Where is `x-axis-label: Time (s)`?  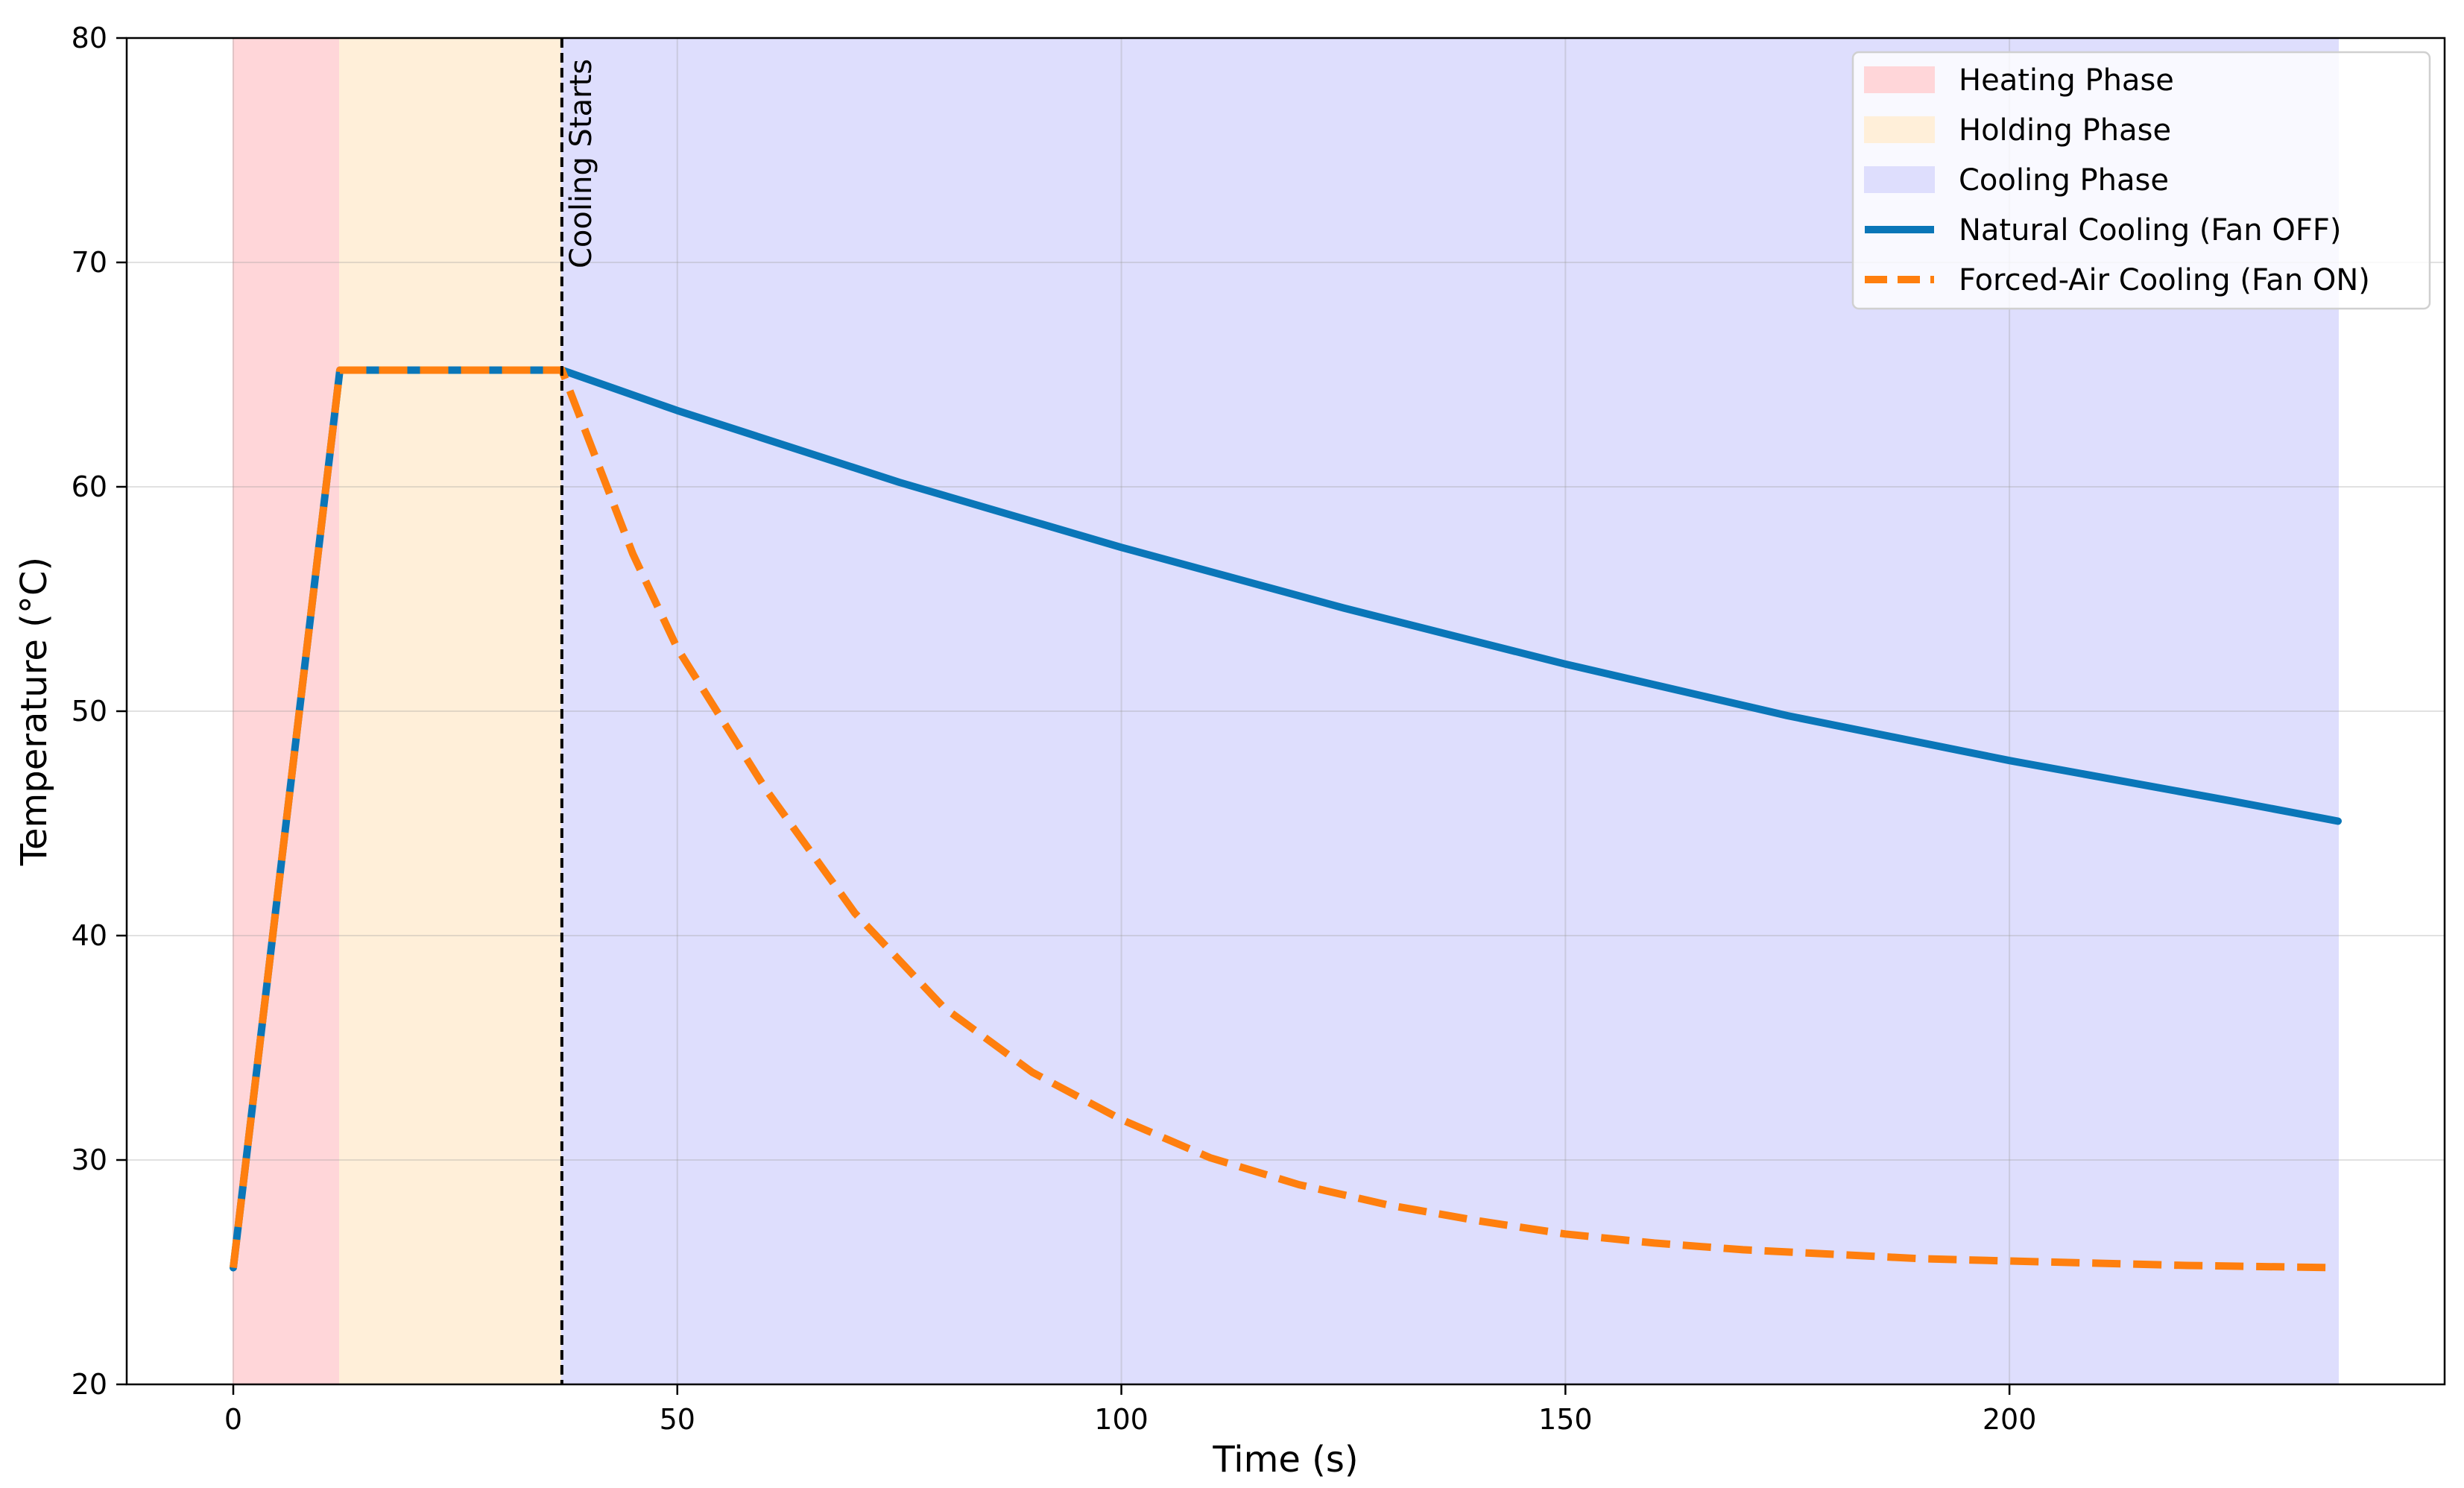
x-axis-label: Time (s) is located at coordinates (1285, 1460).